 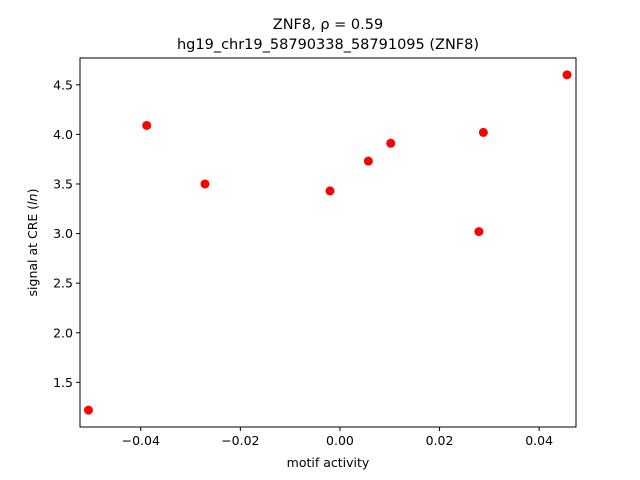 What do you see at coordinates (63, 283) in the screenshot?
I see `y-tick-label: 2.5` at bounding box center [63, 283].